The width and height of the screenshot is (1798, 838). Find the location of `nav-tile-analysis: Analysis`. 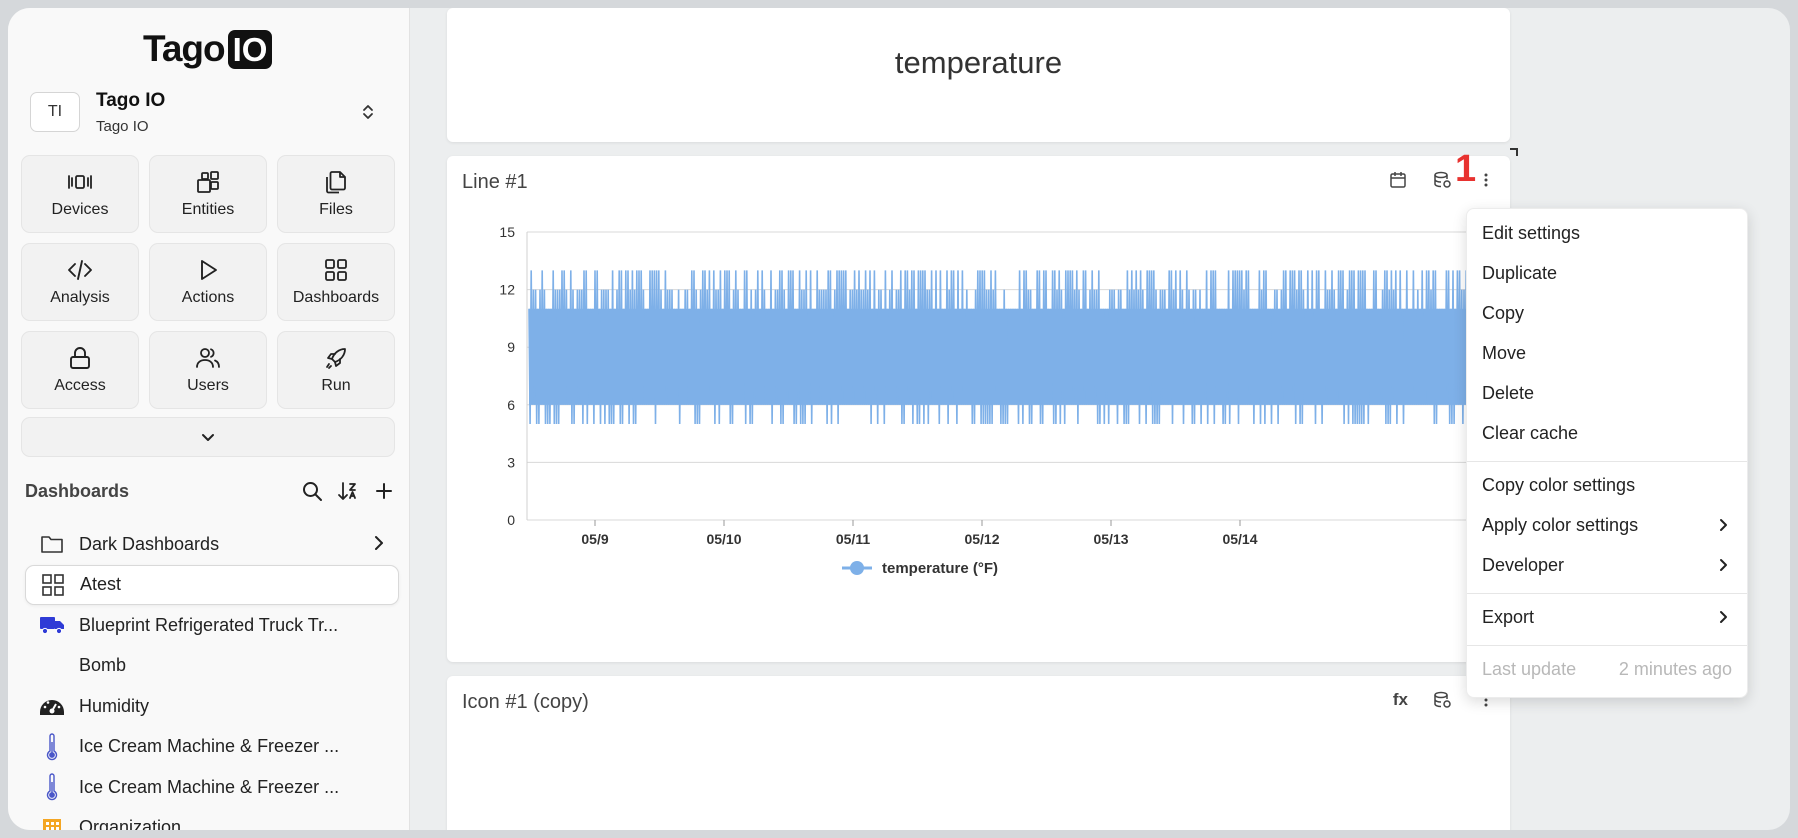

nav-tile-analysis: Analysis is located at coordinates (80, 282).